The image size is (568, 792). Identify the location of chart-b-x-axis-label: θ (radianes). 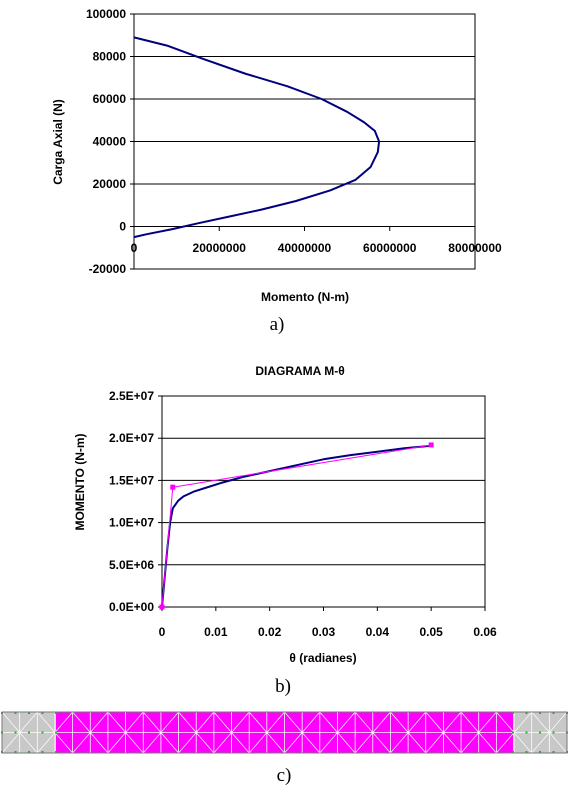
(322, 658).